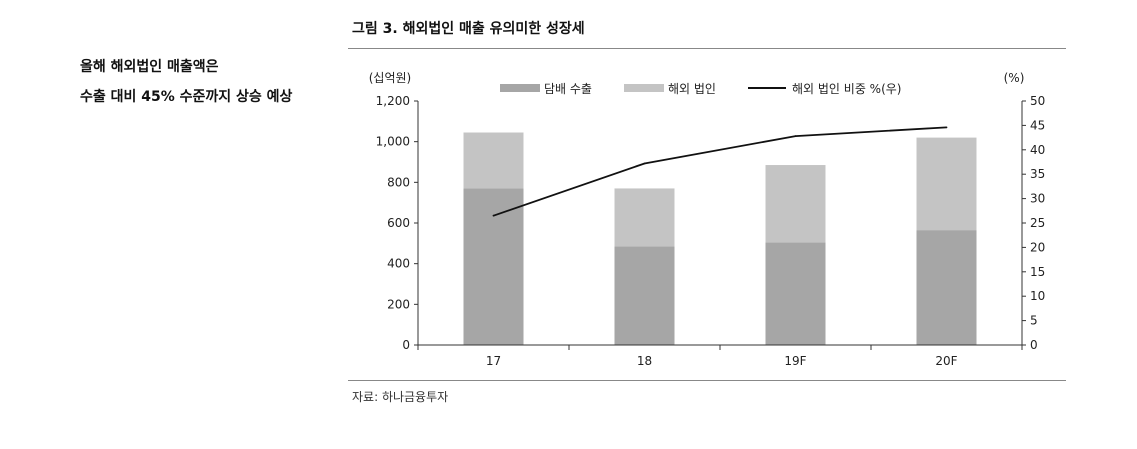  Describe the element at coordinates (795, 361) in the screenshot. I see `x-tick-label: 19F` at that location.